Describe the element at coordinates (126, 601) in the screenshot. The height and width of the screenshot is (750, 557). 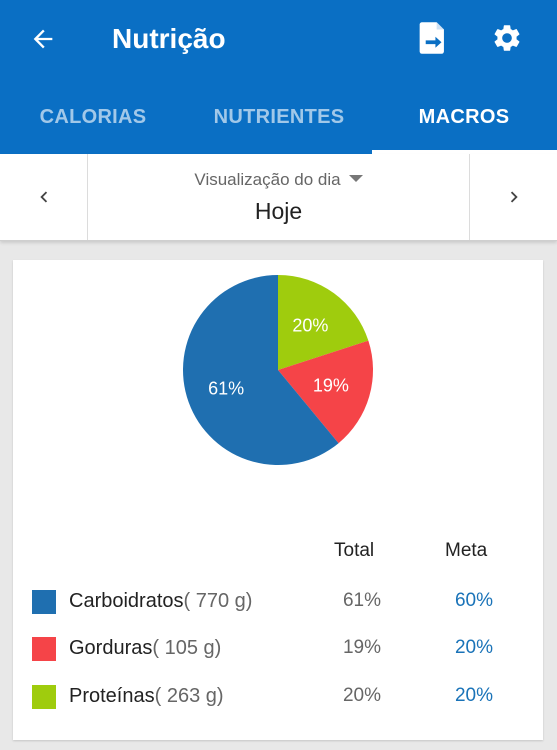
I see `macro-name: Carboidratos` at that location.